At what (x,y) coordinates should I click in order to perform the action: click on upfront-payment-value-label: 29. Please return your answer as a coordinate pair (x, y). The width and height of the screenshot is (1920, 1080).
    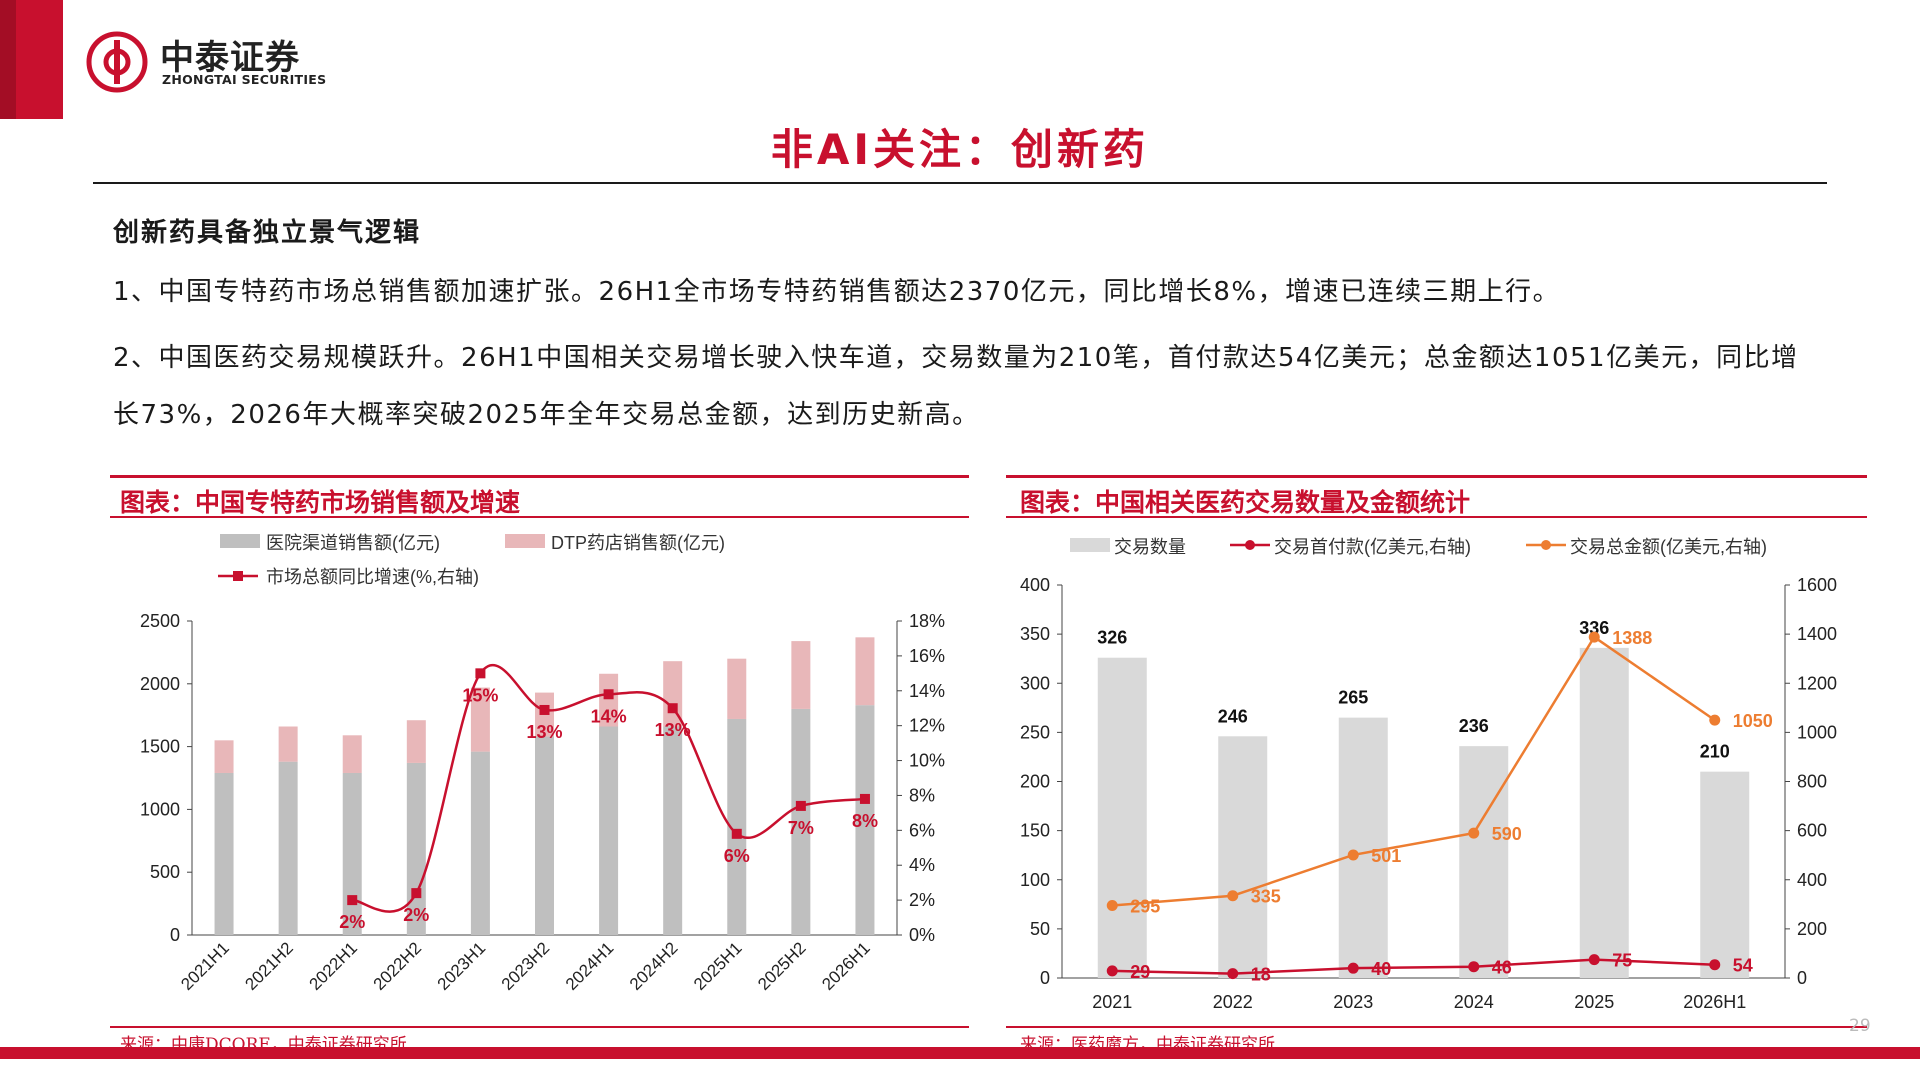
    Looking at the image, I should click on (1140, 972).